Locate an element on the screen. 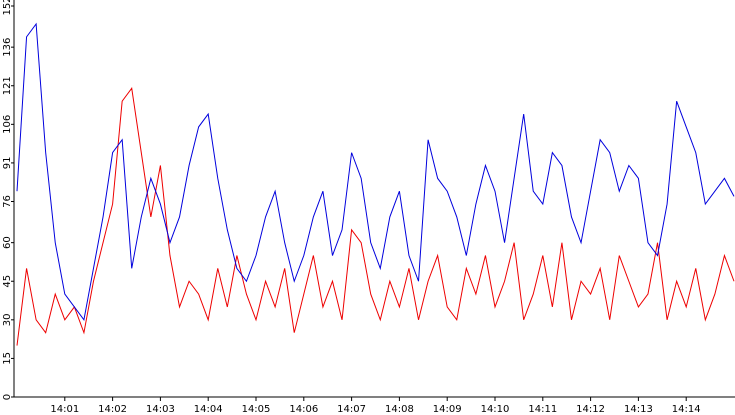  x-tick-label: 14:14 is located at coordinates (686, 409).